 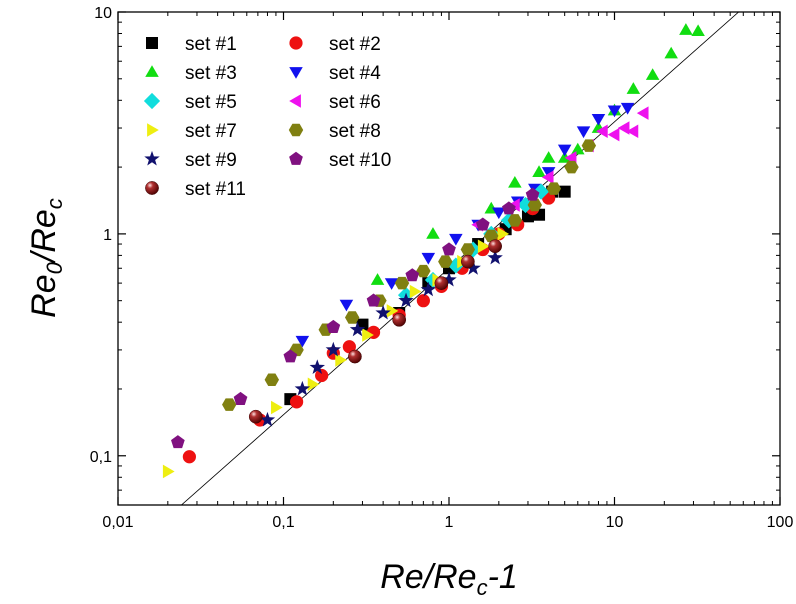 I want to click on legend-item: set #9, so click(x=190, y=160).